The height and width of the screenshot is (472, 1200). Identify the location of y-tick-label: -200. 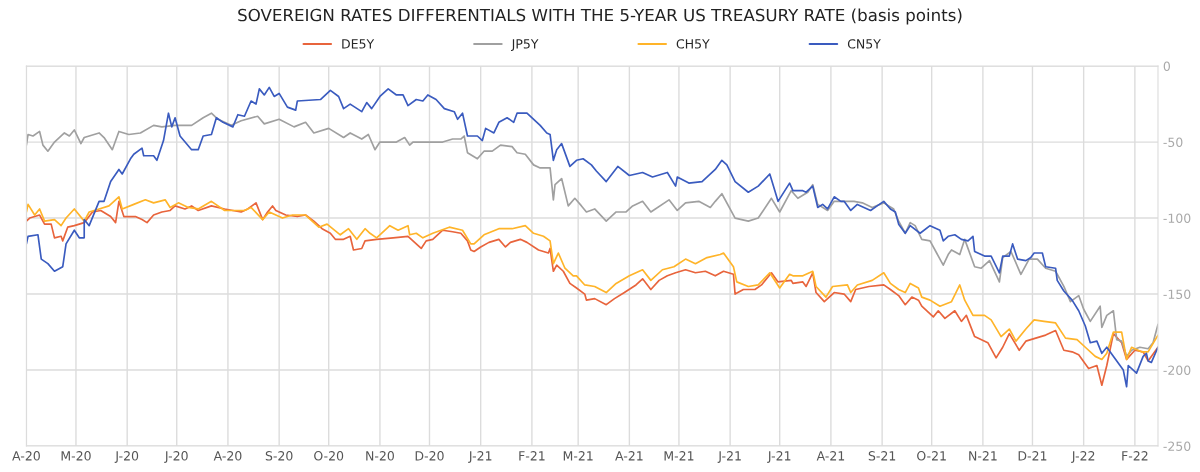
(1177, 370).